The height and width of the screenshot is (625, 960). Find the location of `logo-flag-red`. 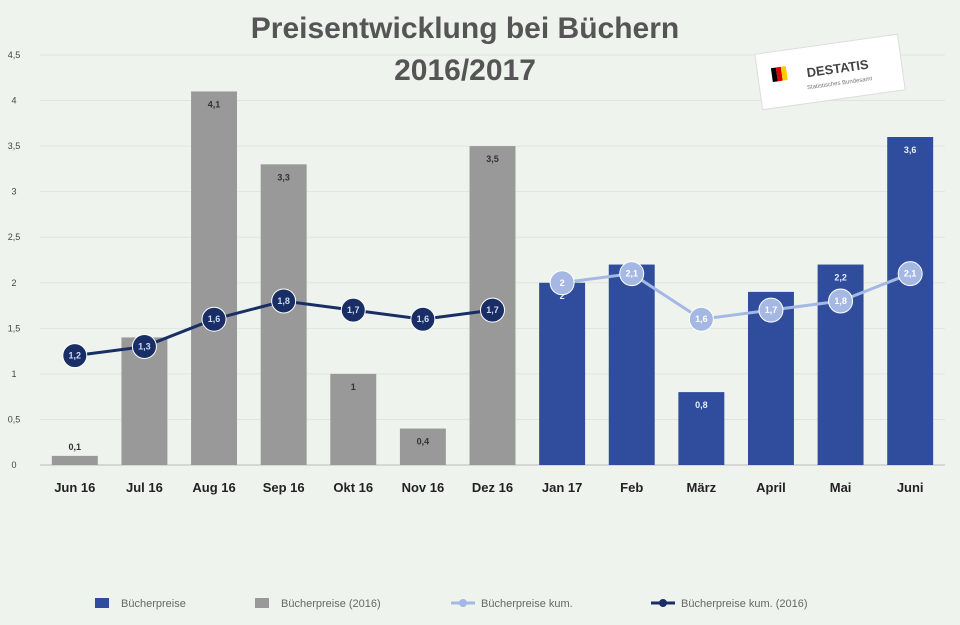

logo-flag-red is located at coordinates (779, 74).